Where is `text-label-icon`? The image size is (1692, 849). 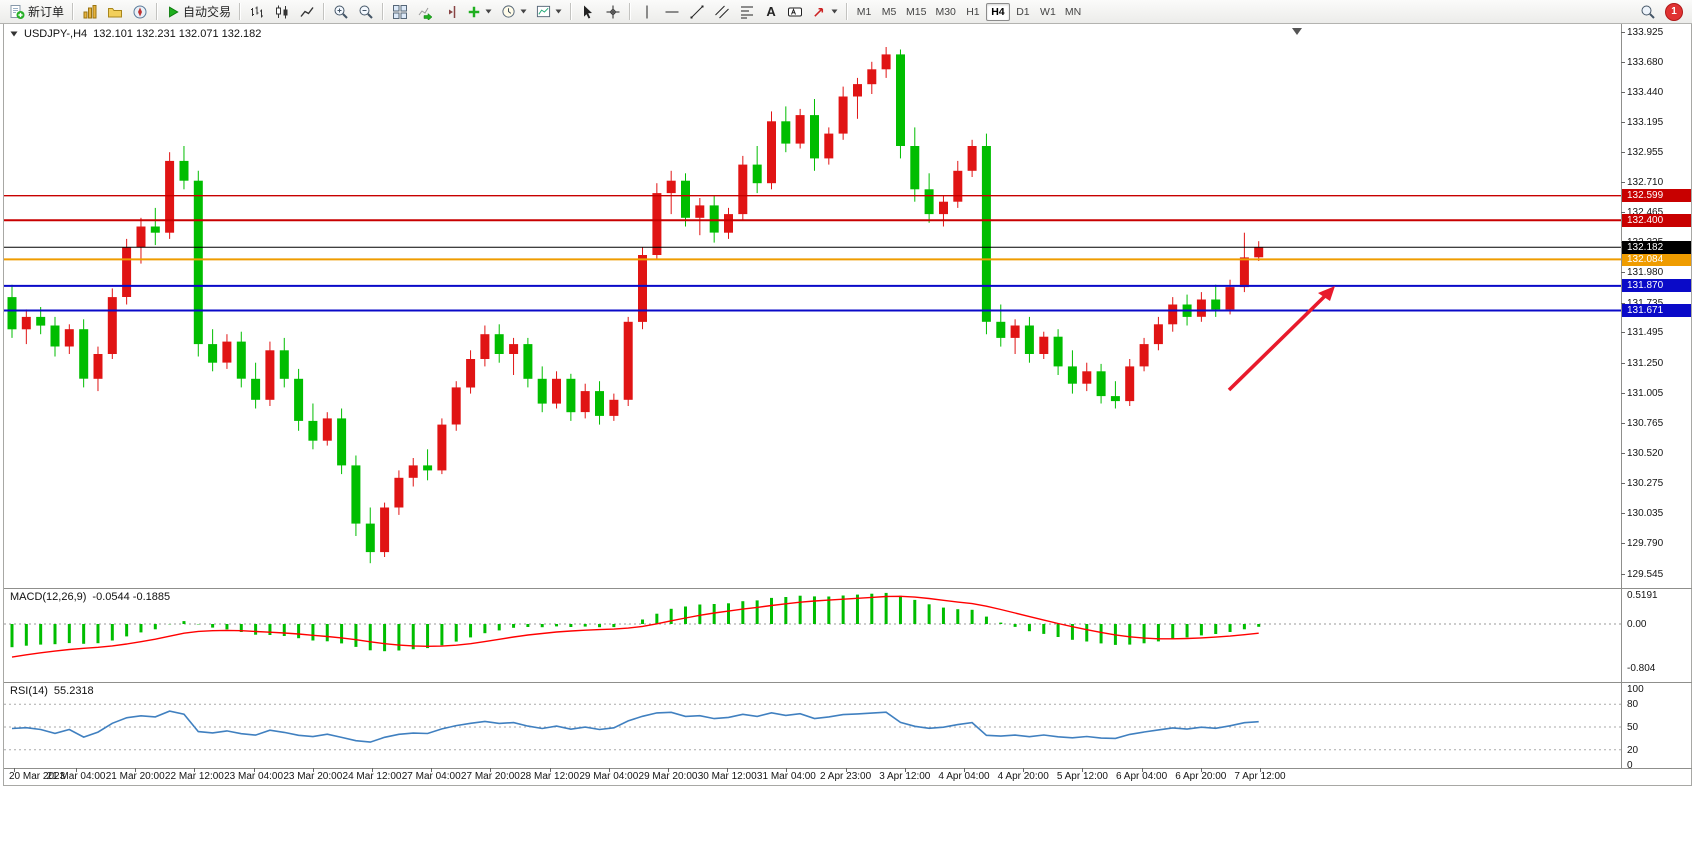
text-label-icon is located at coordinates (795, 12).